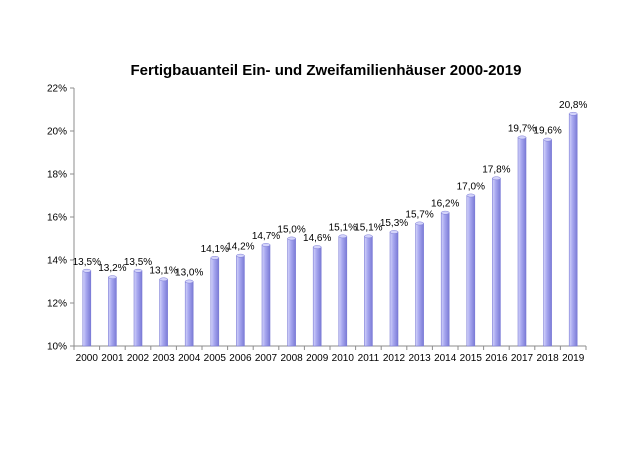 The image size is (640, 449). Describe the element at coordinates (57, 175) in the screenshot. I see `y-tick-label: 18%` at that location.